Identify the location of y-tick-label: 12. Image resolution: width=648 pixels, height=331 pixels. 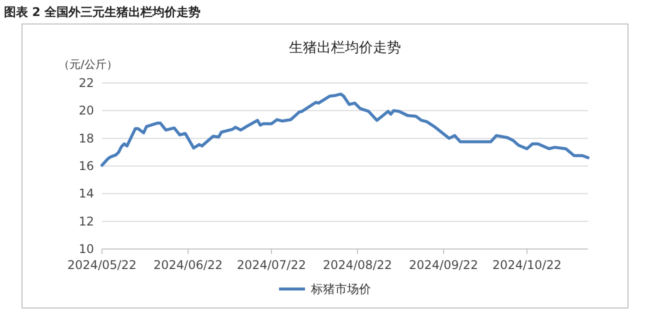
(86, 221).